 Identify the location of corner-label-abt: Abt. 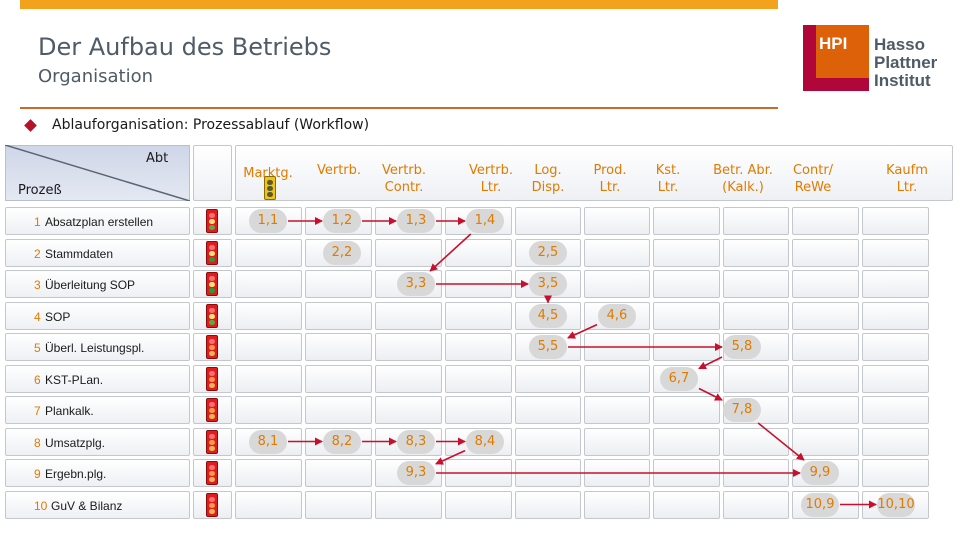
(157, 158).